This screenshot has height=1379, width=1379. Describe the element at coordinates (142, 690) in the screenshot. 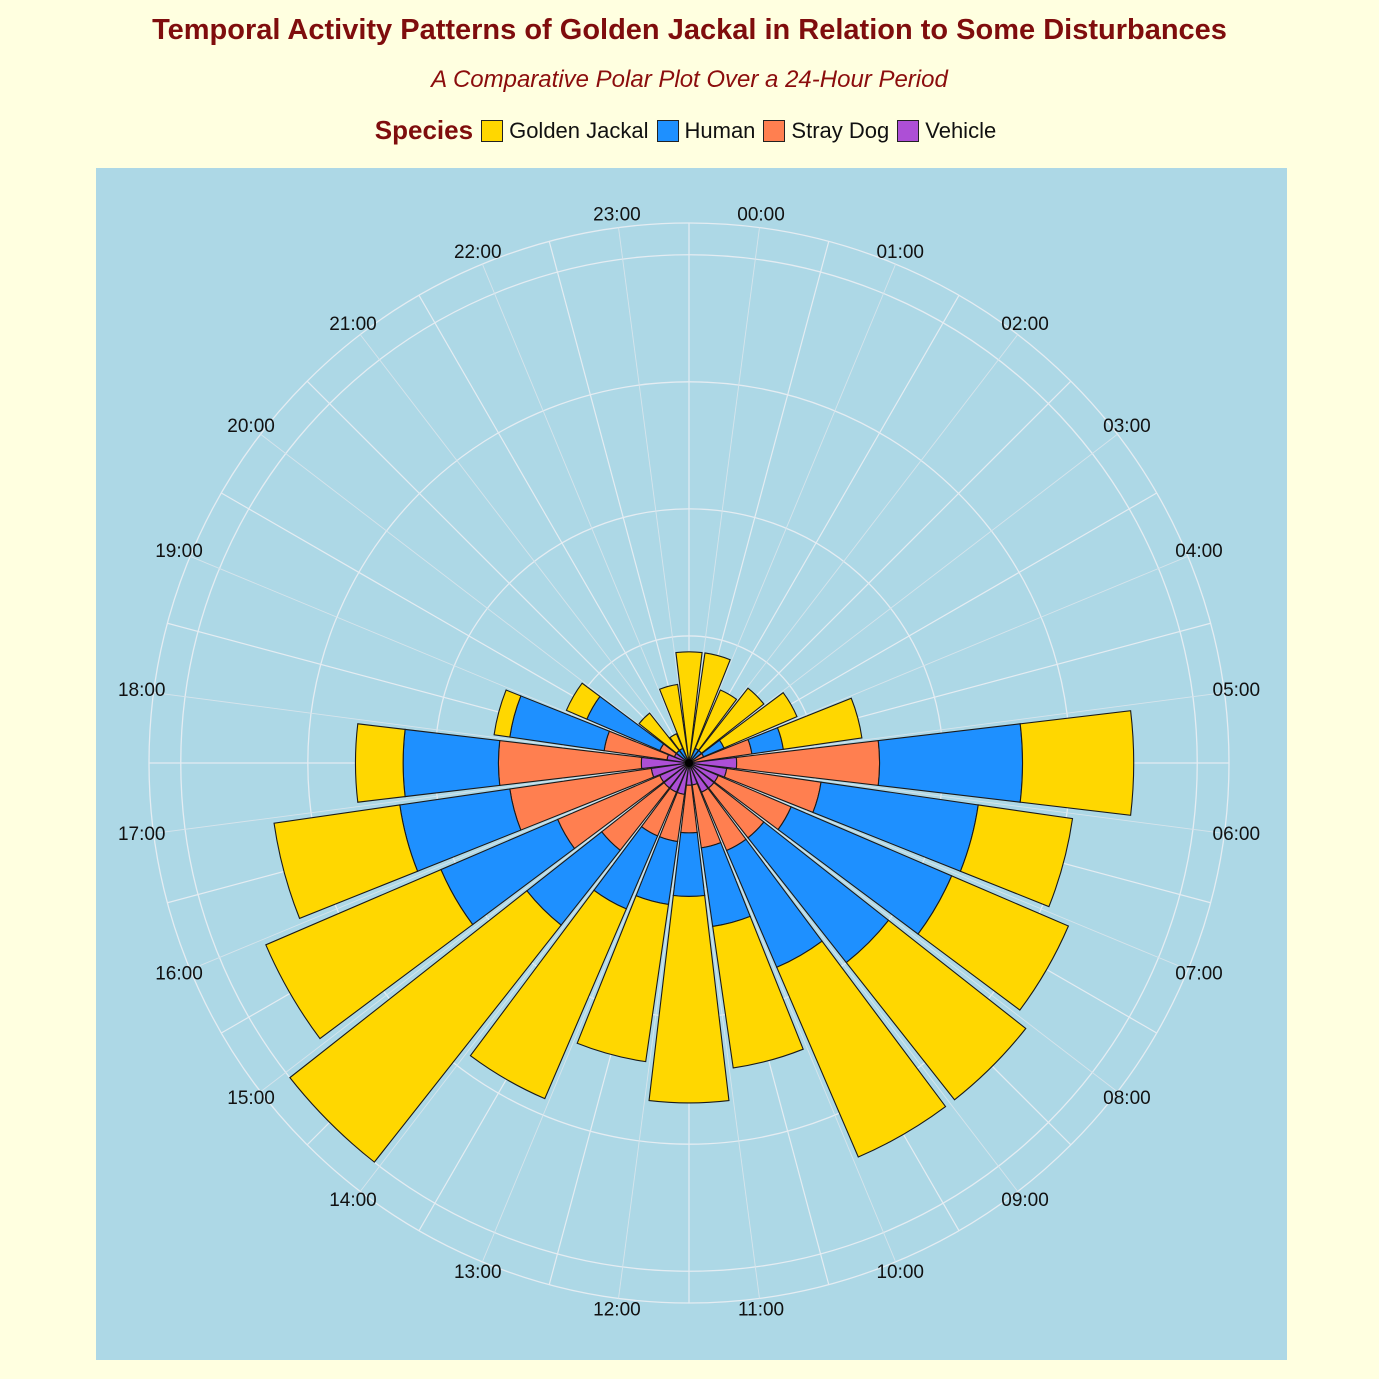

I see `hour-label: 18:00` at that location.